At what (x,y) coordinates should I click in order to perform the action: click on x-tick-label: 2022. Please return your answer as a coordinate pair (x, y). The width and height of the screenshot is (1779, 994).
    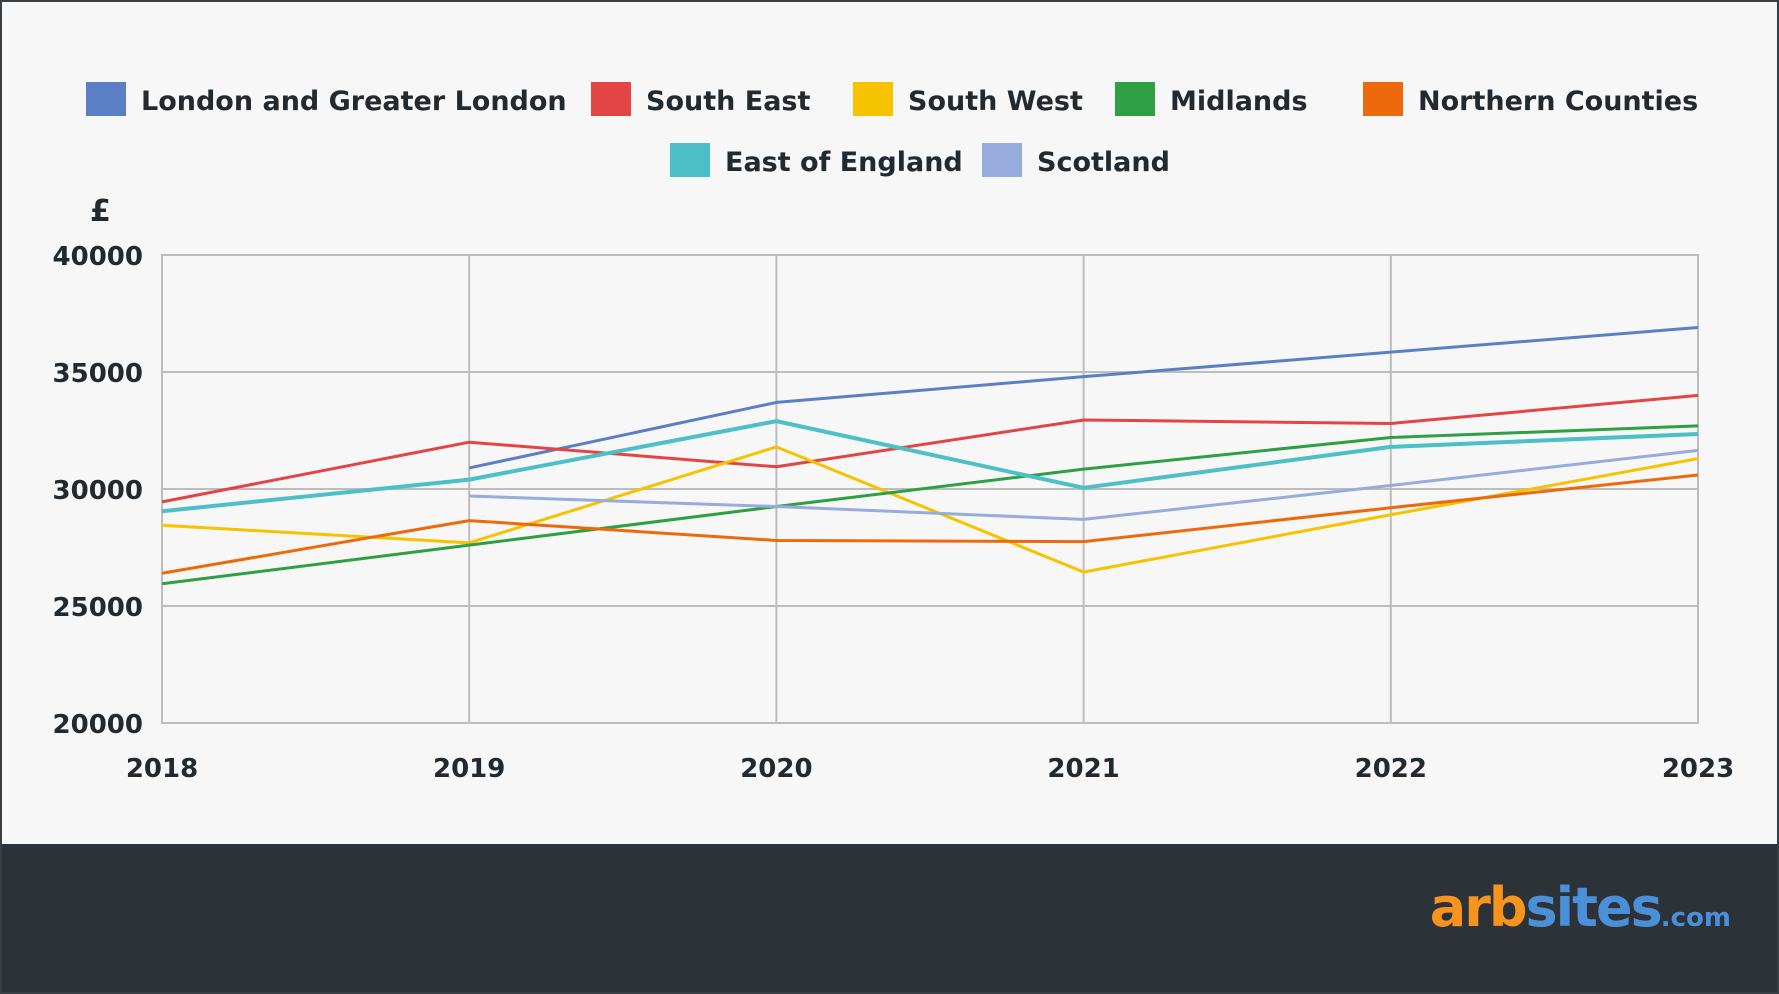
    Looking at the image, I should click on (1391, 769).